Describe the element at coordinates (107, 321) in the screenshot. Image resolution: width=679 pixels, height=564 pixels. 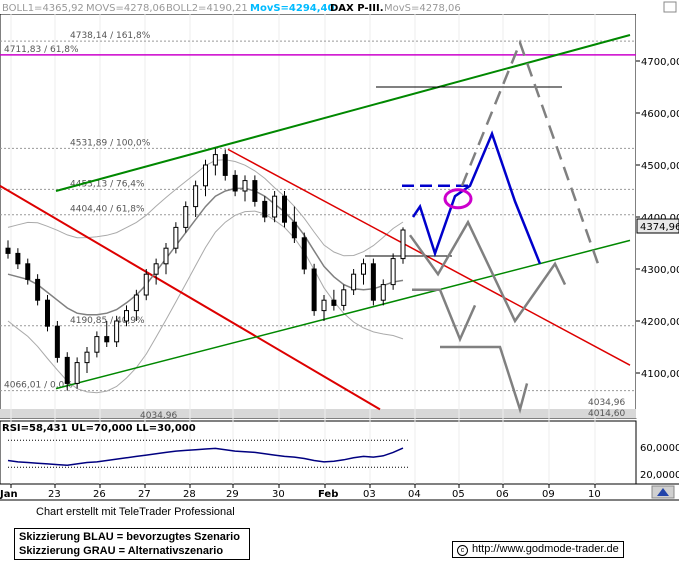
I see `fib-label: 4190,85 / 40,9%` at that location.